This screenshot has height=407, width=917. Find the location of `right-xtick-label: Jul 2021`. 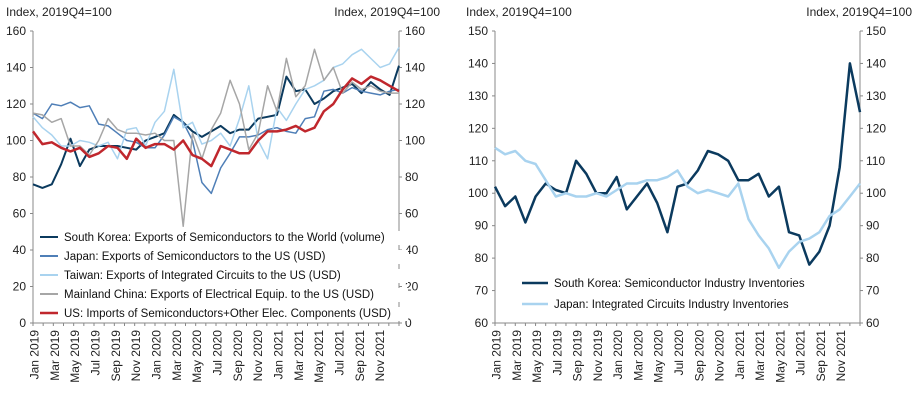

right-xtick-label: Jul 2021 is located at coordinates (801, 353).